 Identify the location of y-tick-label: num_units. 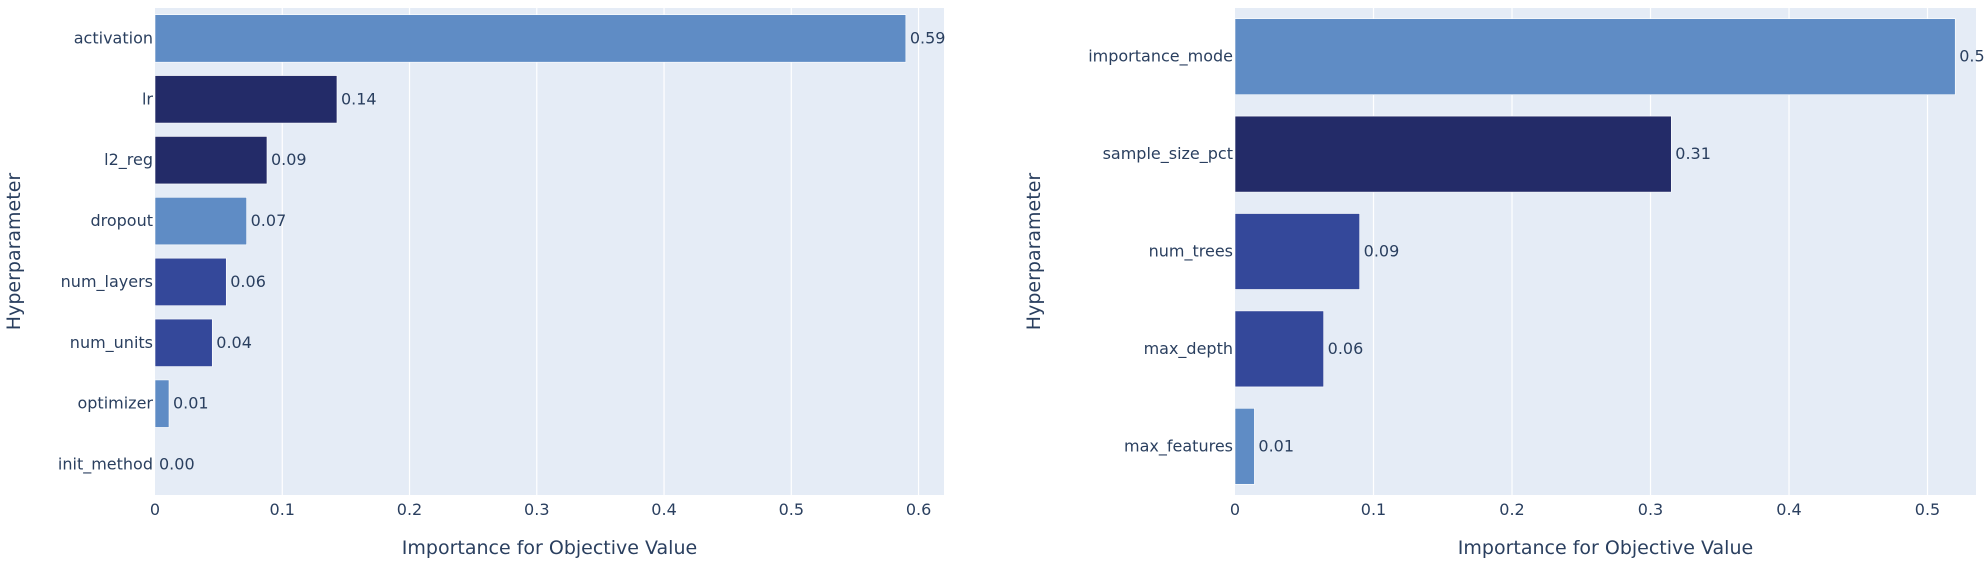
(111, 343).